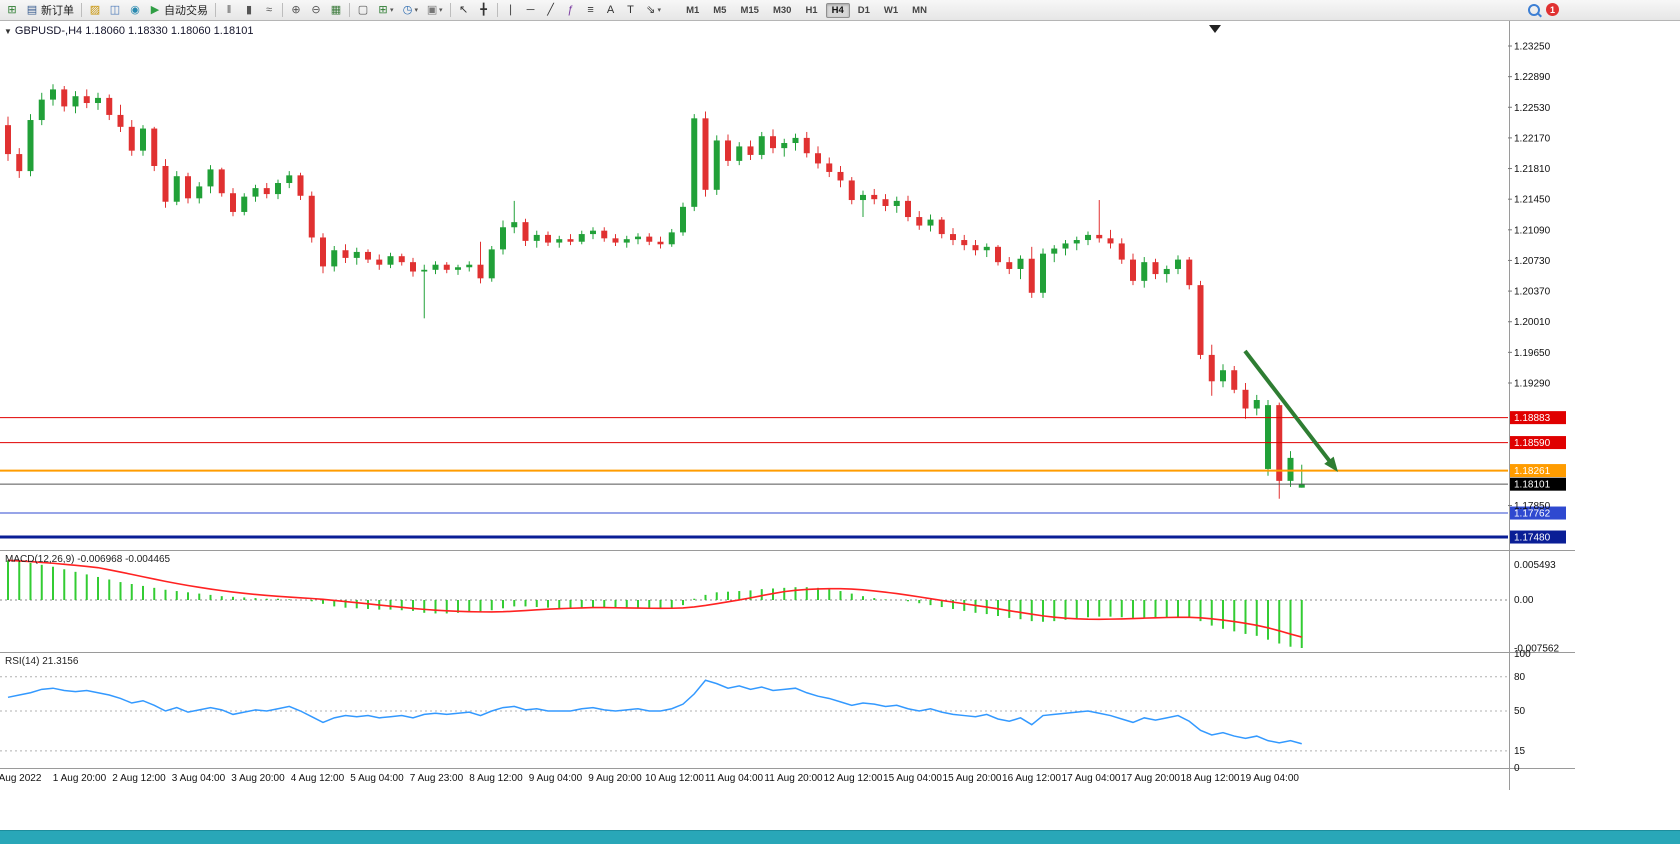 The image size is (1680, 844). What do you see at coordinates (1532, 292) in the screenshot?
I see `svg-text: 1.20370` at bounding box center [1532, 292].